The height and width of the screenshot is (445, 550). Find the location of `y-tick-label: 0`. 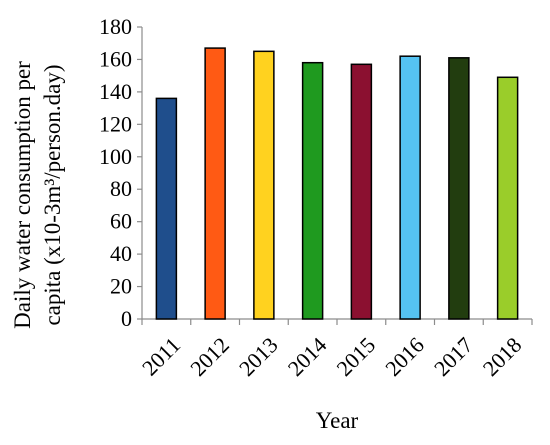

y-tick-label: 0 is located at coordinates (126, 318).